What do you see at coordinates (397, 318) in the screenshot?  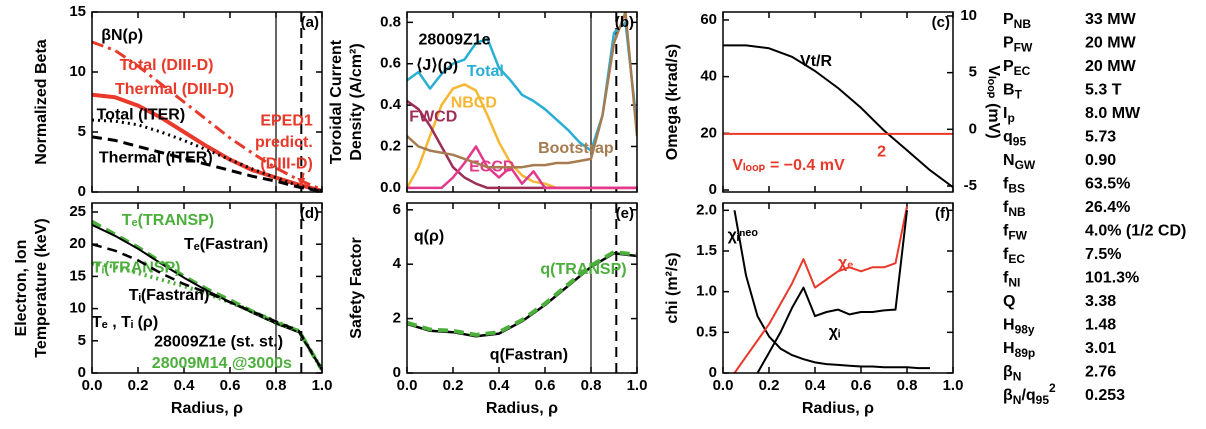 I see `y-tick-label: 2` at bounding box center [397, 318].